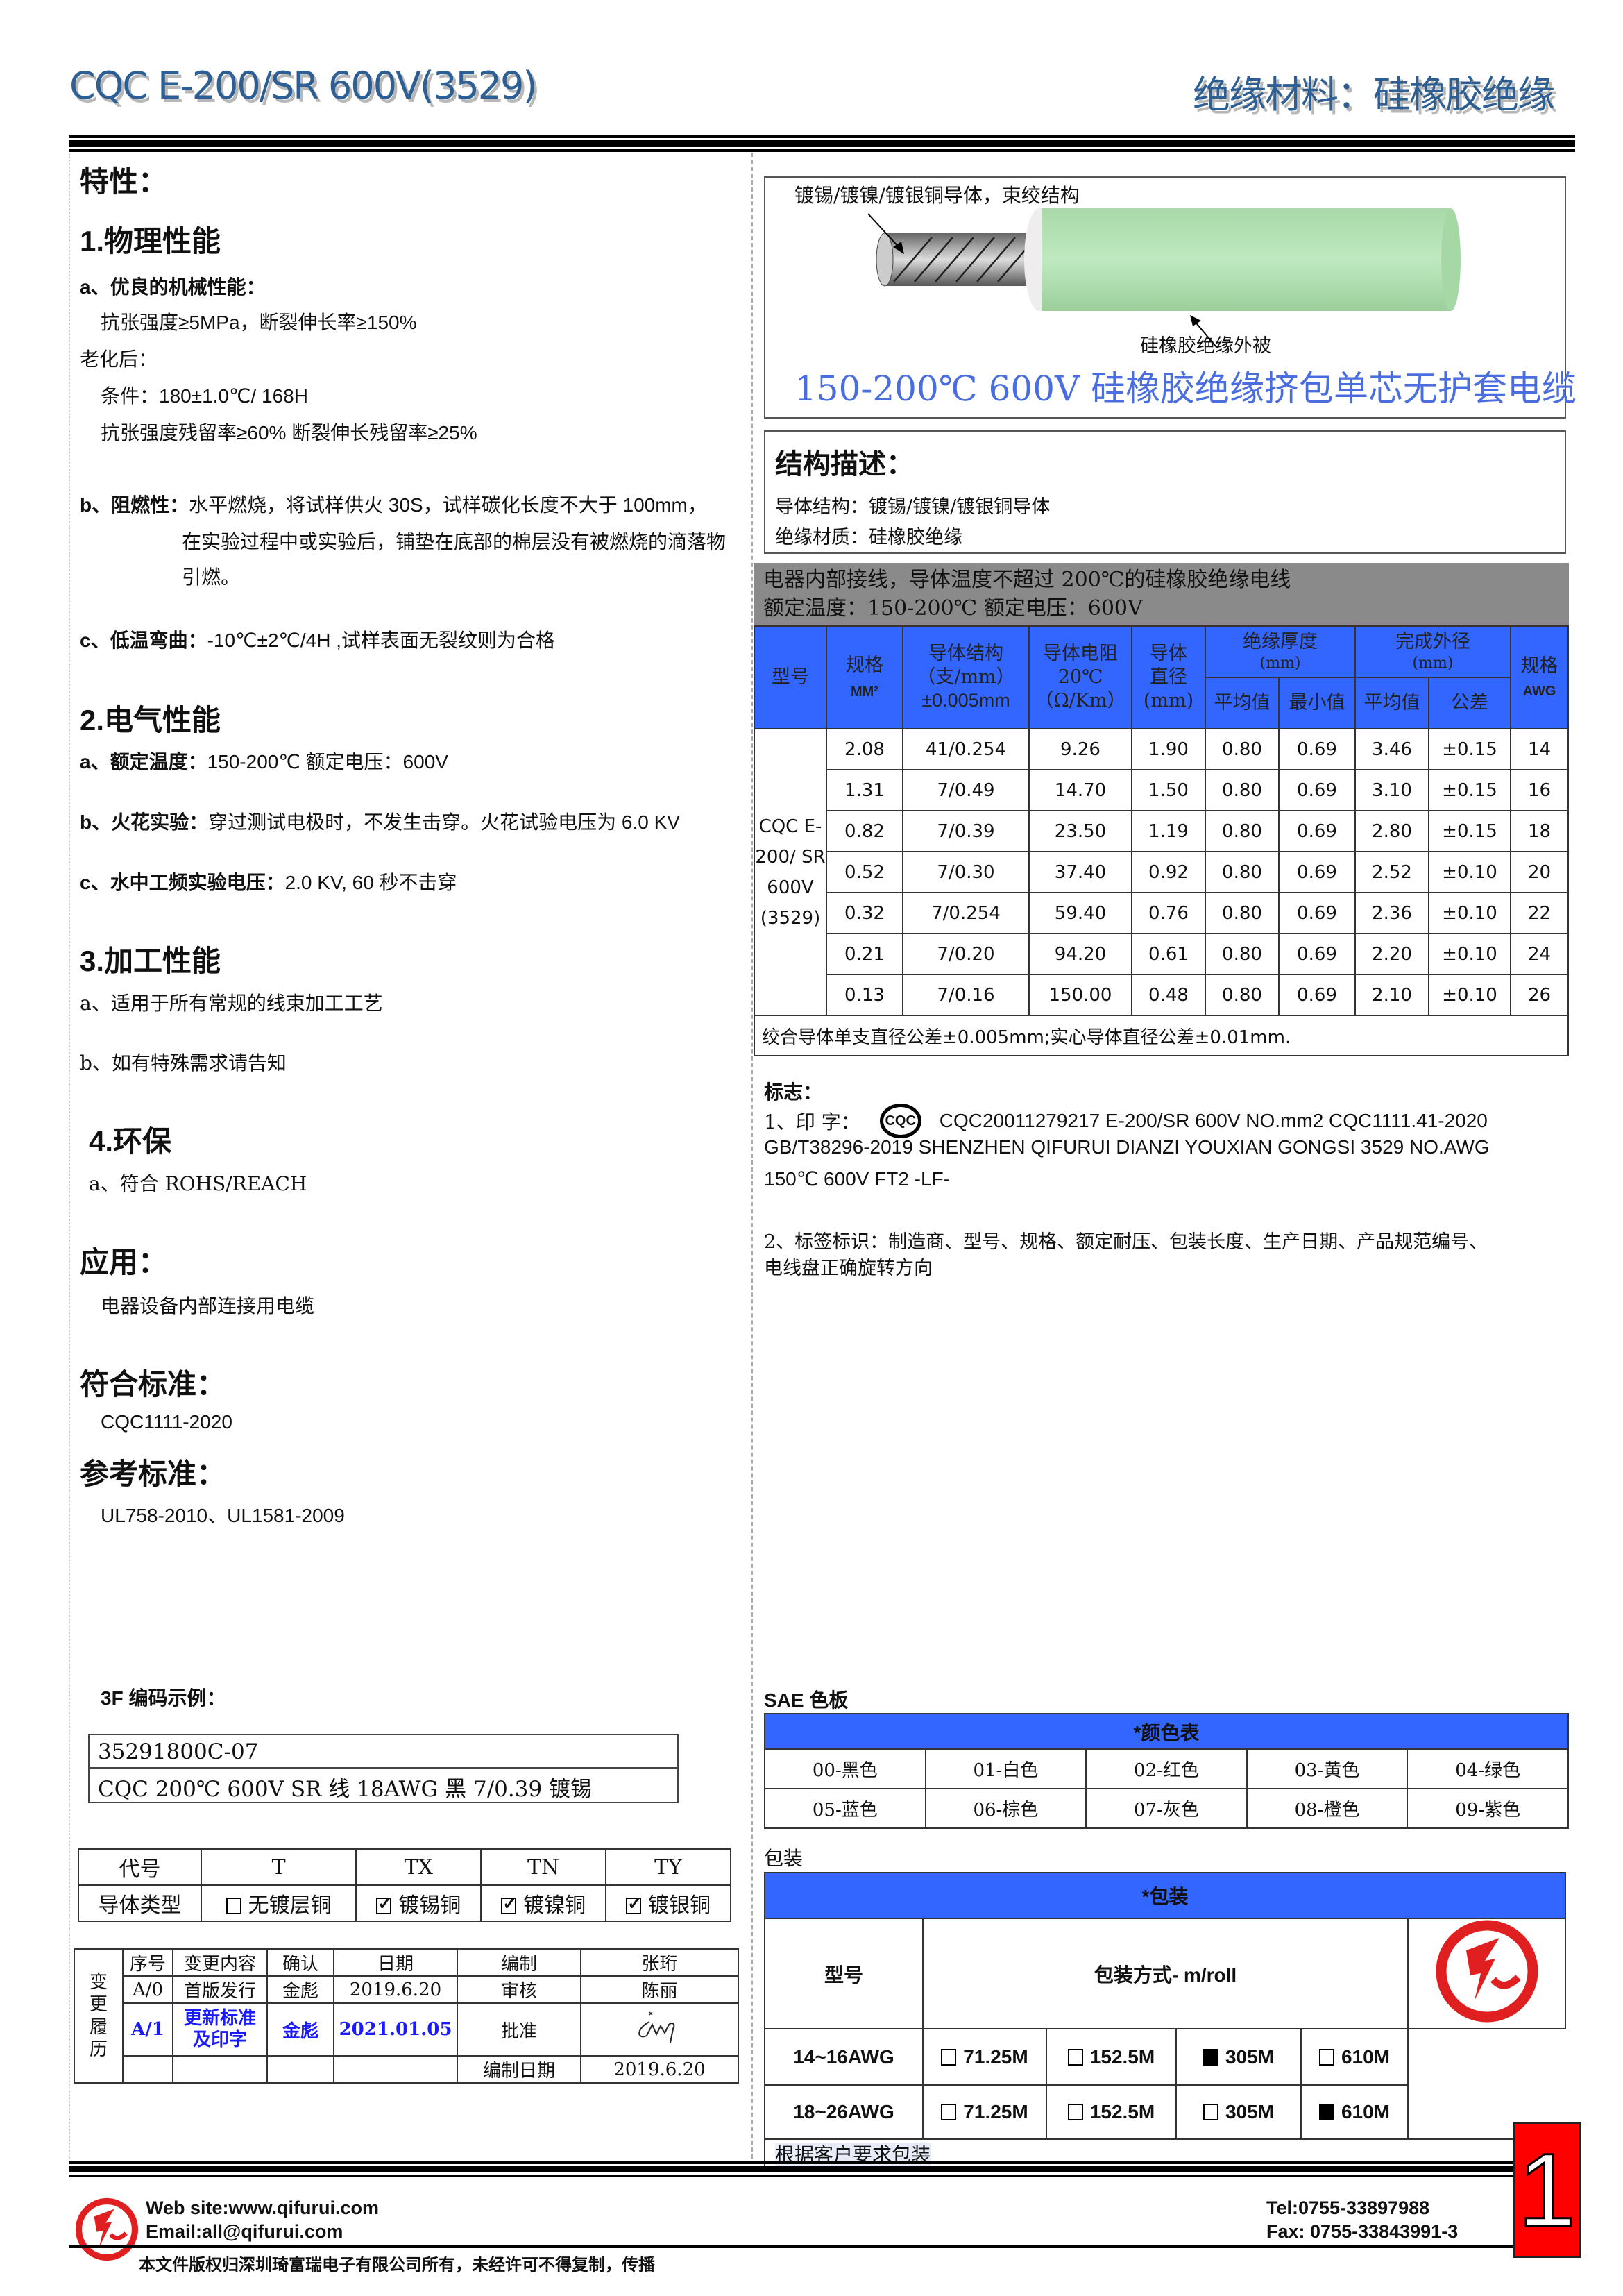 The height and width of the screenshot is (2296, 1623). Describe the element at coordinates (1122, 2111) in the screenshot. I see `packaging-length: 152.5M` at that location.